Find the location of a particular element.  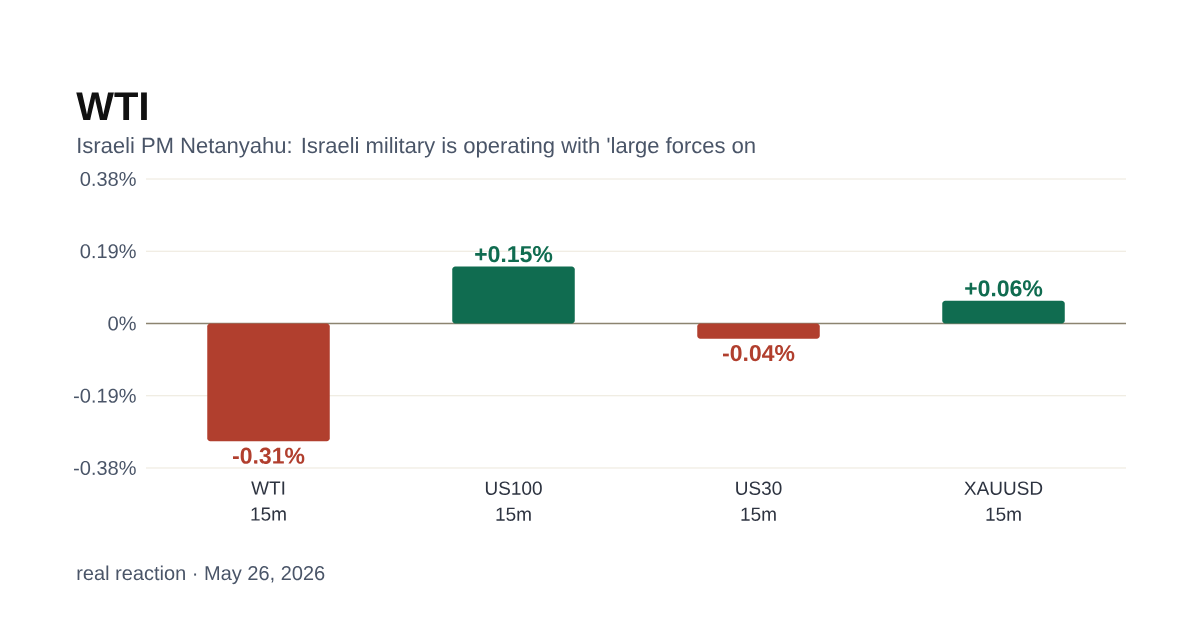

data-label: +0.06% is located at coordinates (1004, 288).